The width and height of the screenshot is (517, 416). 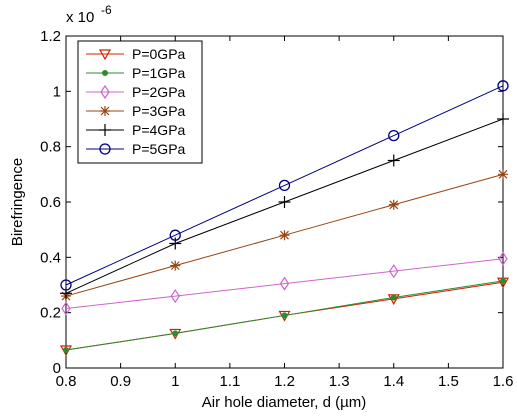 I want to click on series-line, so click(x=284, y=284).